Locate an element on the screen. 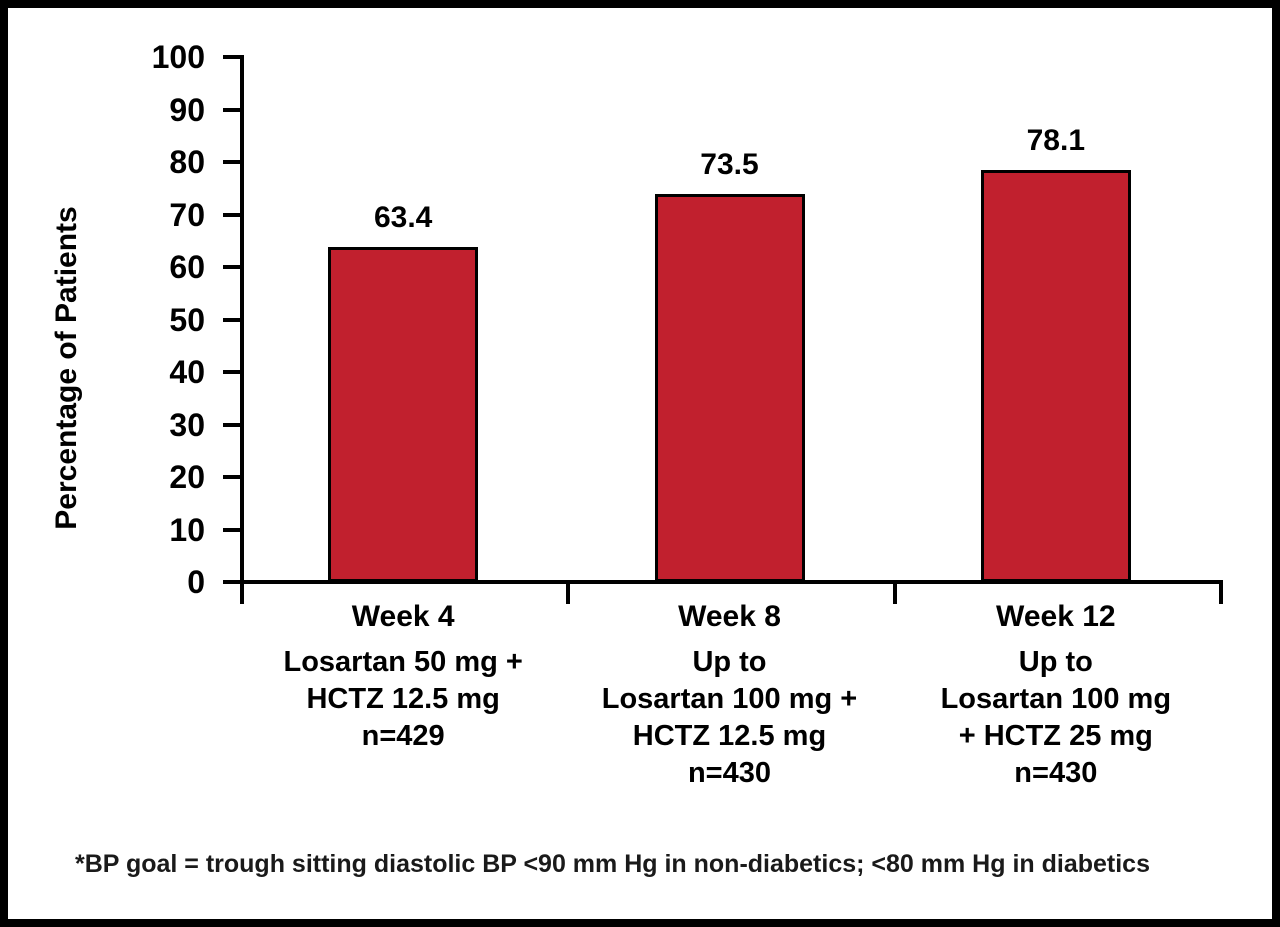  x-category-label: Week 12 is located at coordinates (1056, 616).